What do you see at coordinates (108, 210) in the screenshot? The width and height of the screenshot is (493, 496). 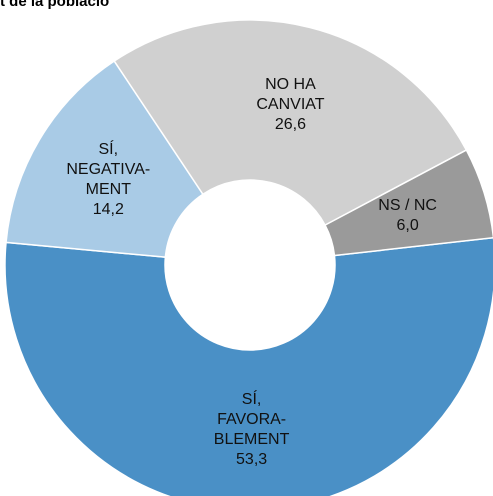 I see `value-label: 14,2` at bounding box center [108, 210].